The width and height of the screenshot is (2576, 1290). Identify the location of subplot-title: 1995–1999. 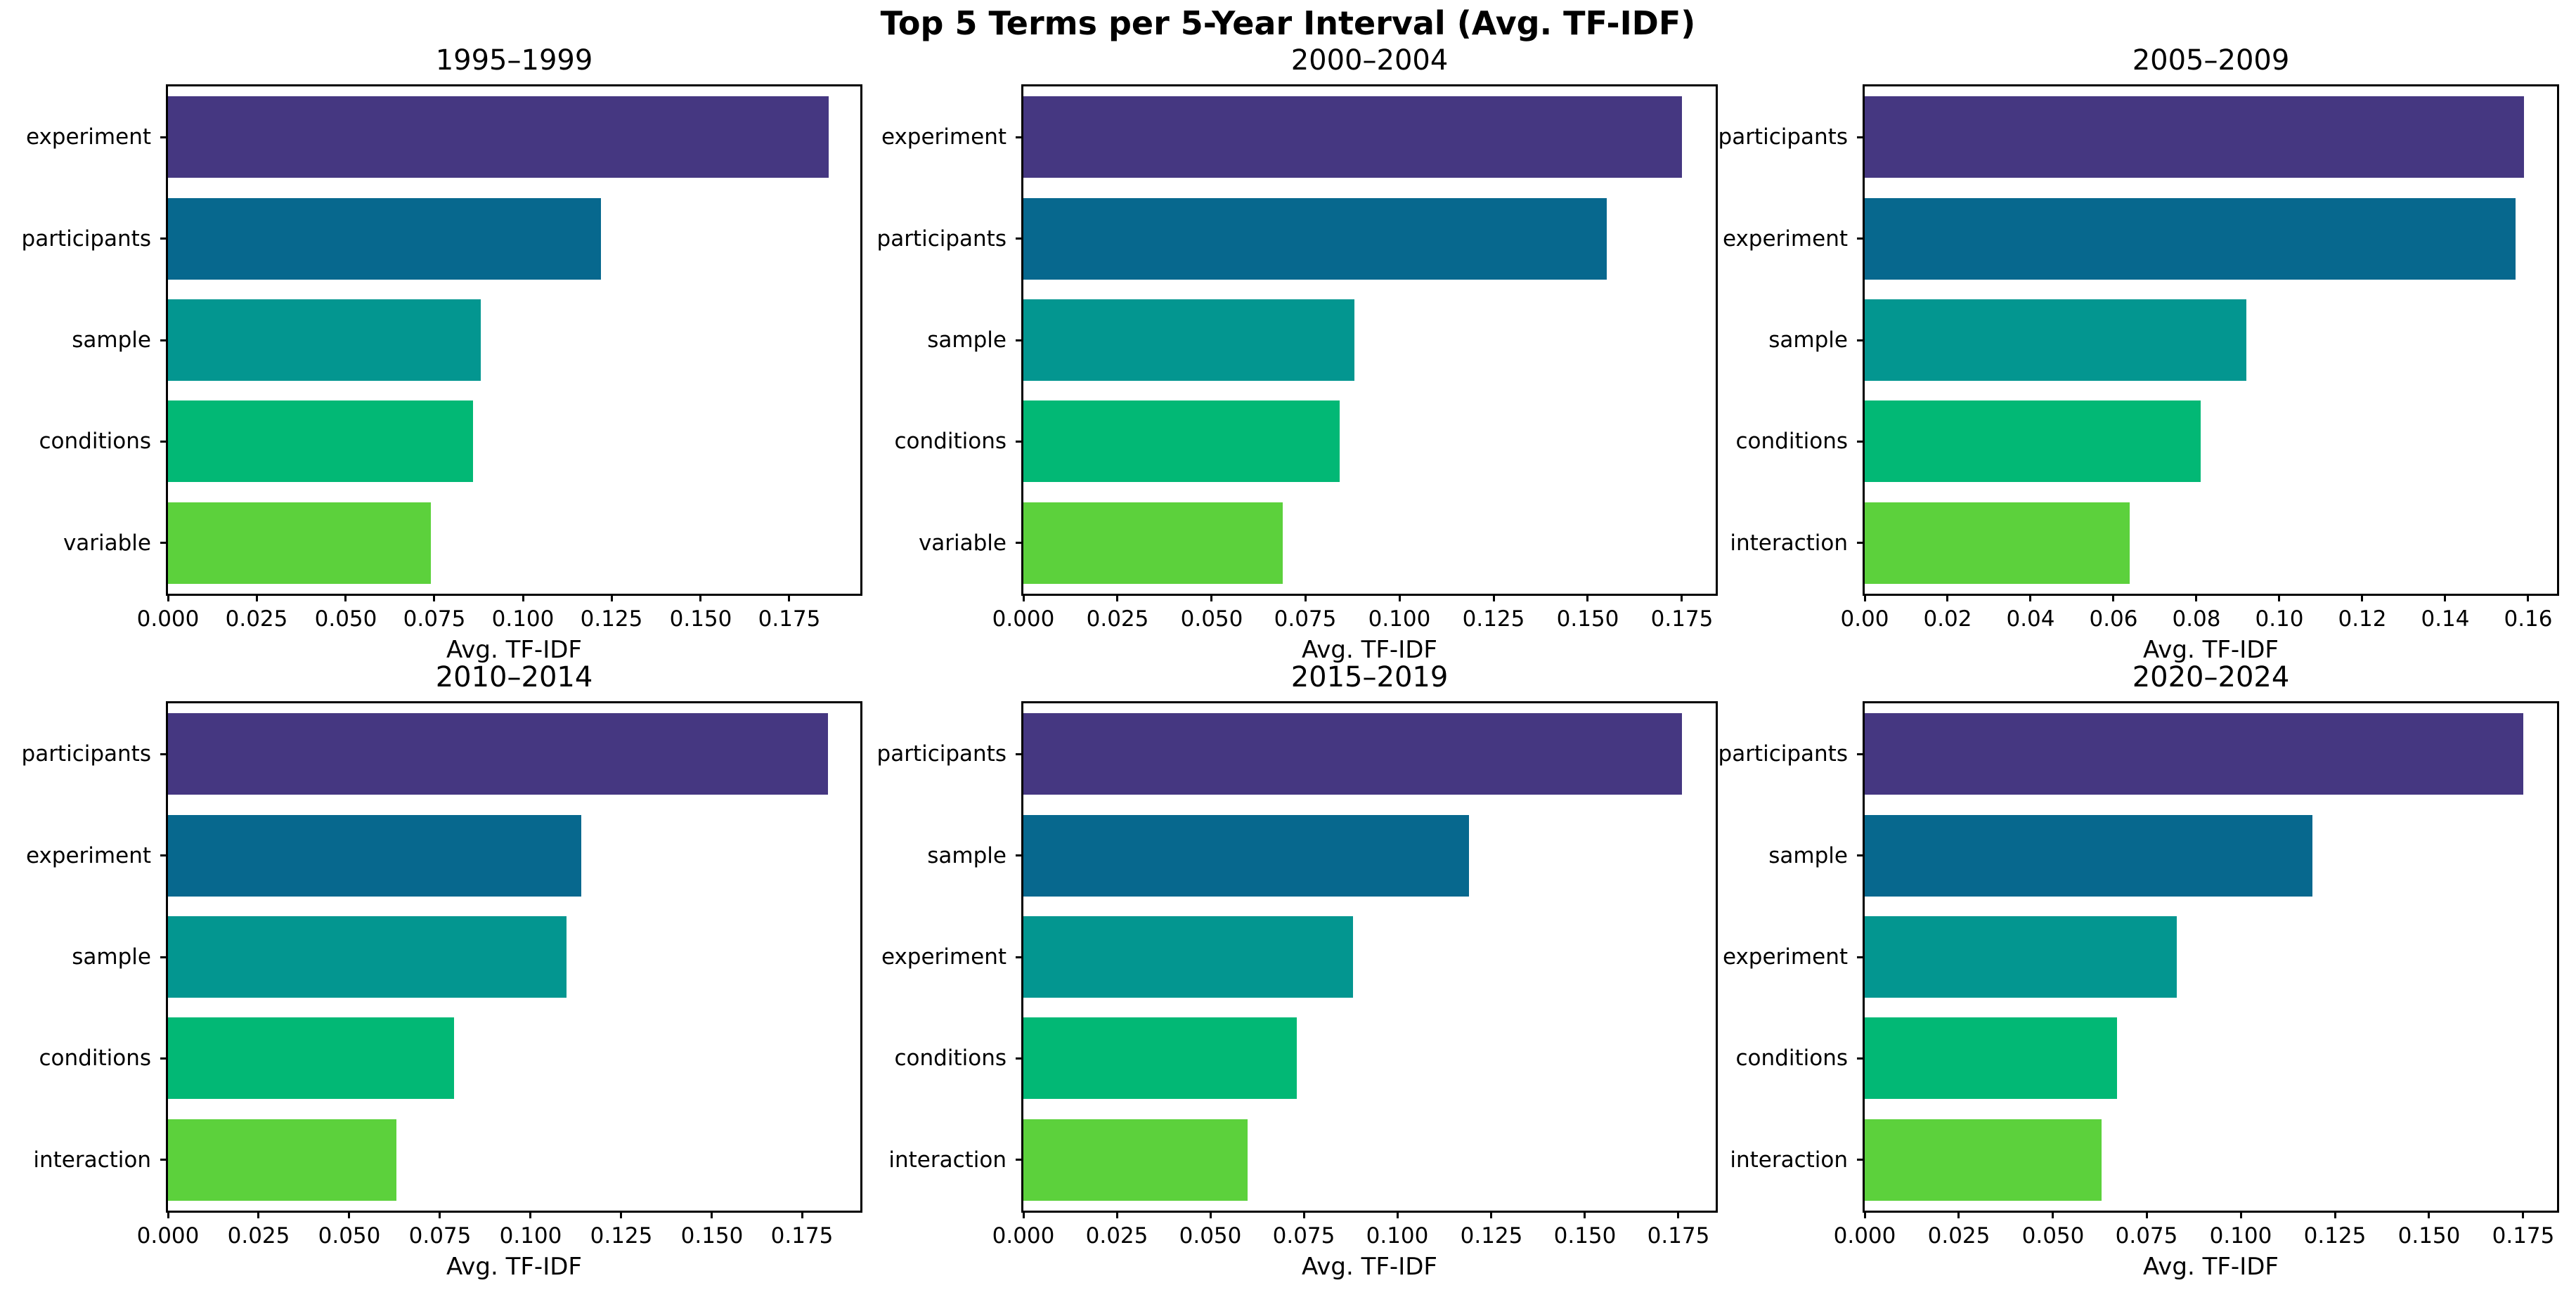
(514, 60).